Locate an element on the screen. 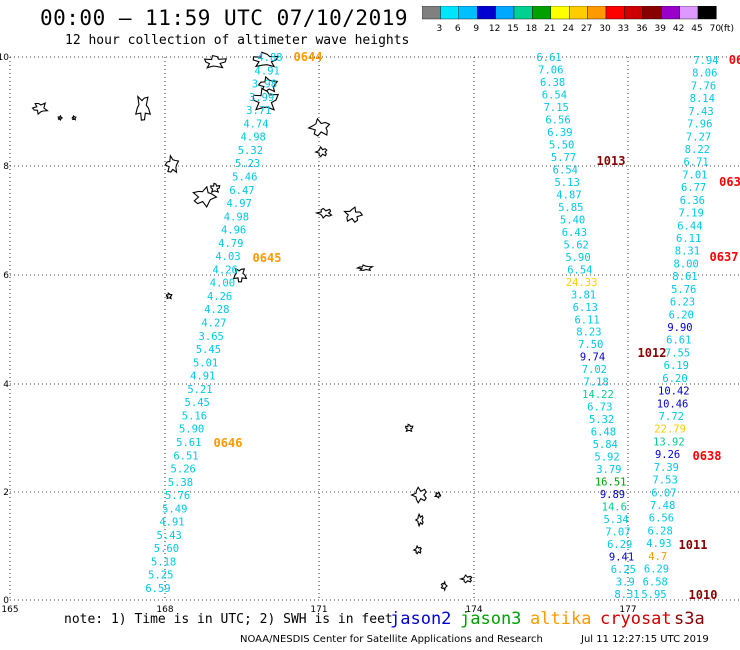 This screenshot has height=650, width=740. legend-tick-label: 27 is located at coordinates (586, 29).